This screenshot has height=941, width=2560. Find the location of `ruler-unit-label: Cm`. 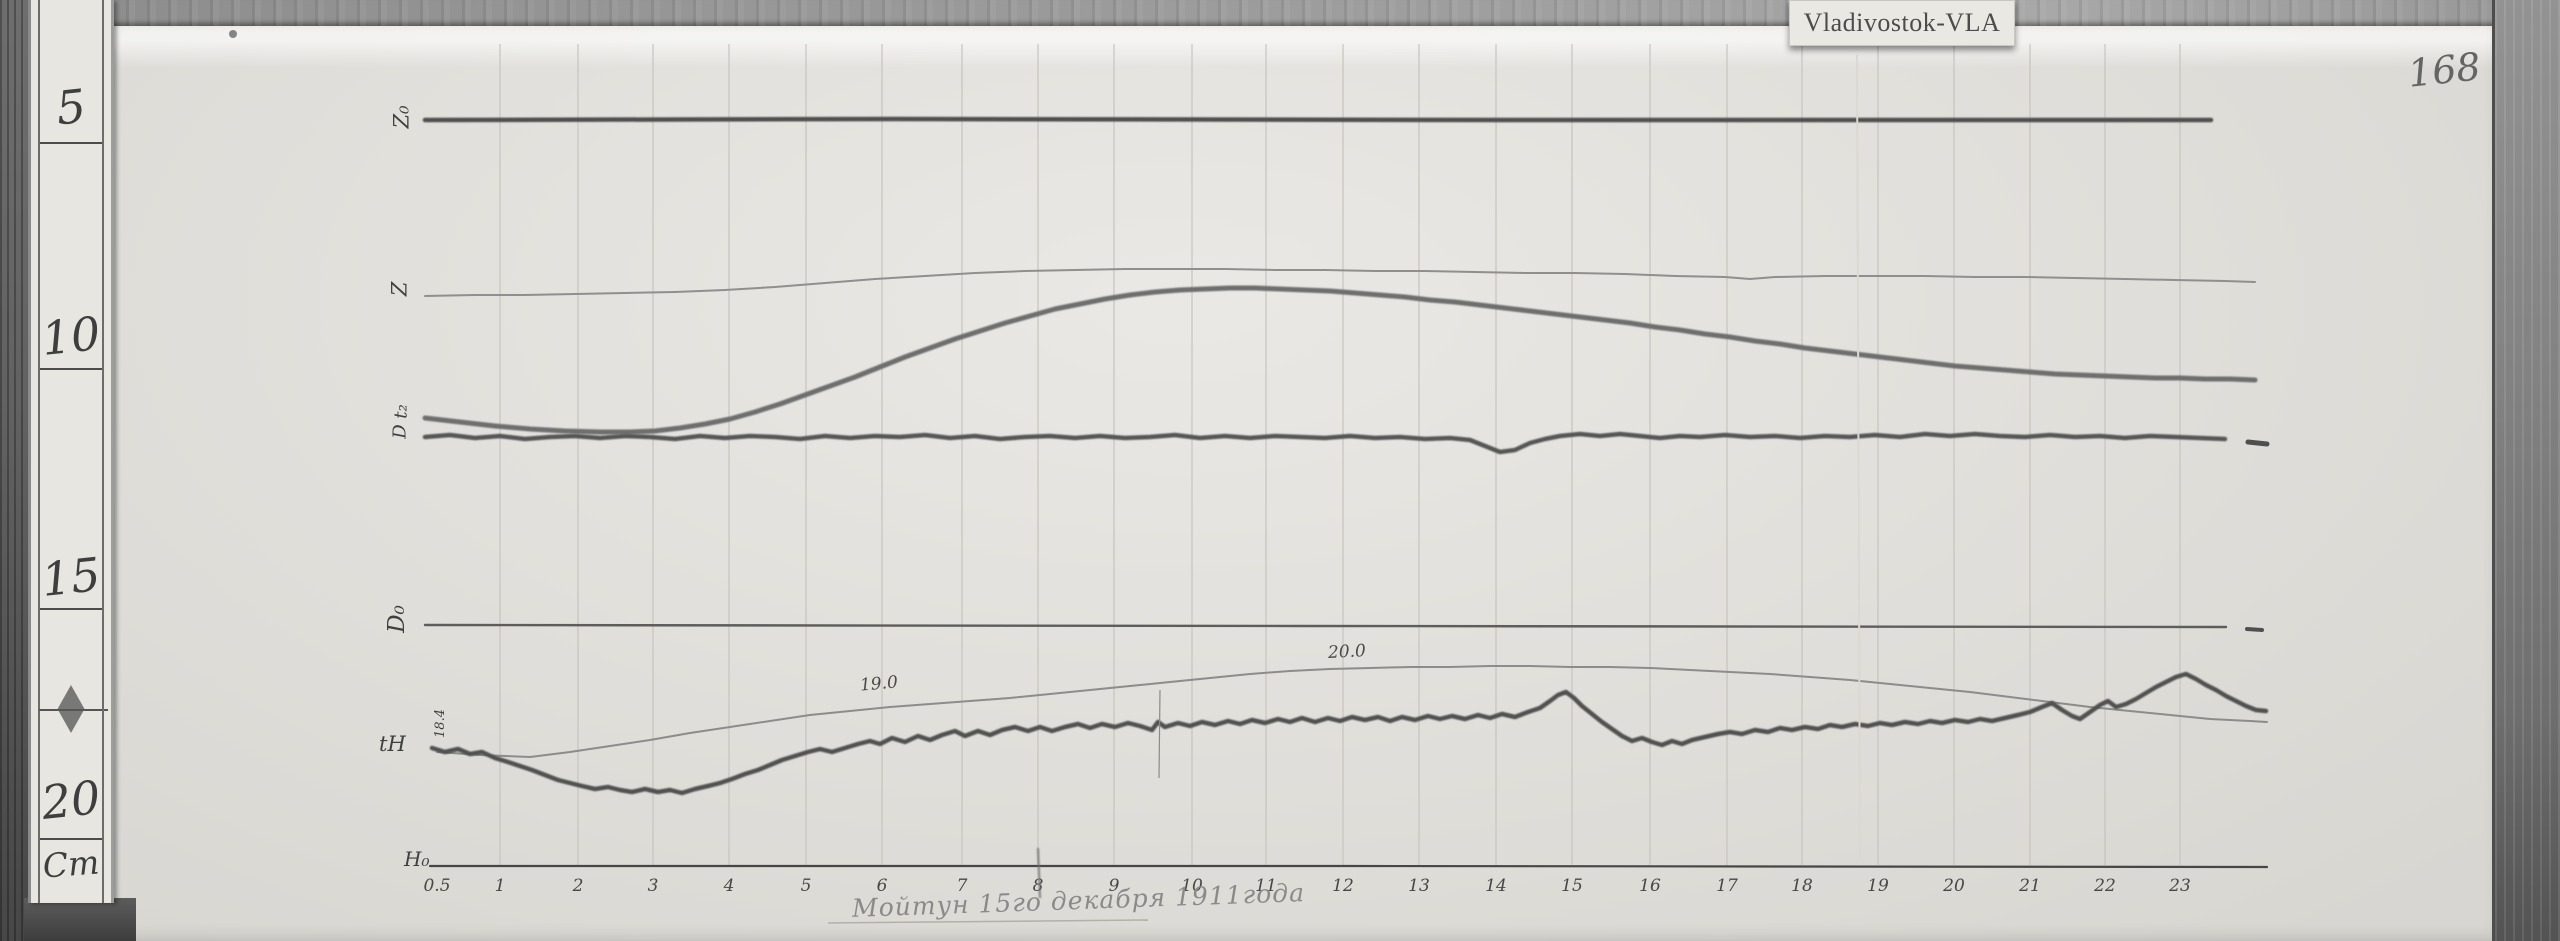

ruler-unit-label: Cm is located at coordinates (71, 864).